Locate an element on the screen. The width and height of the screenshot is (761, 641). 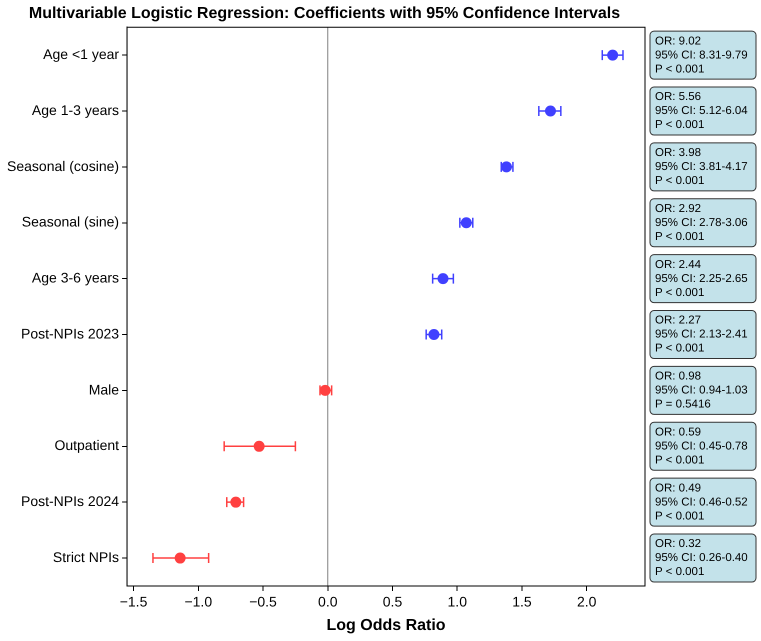
text: OR: 2.44 95% CI: 2.25-2.65 P < 0.001 is located at coordinates (701, 278).